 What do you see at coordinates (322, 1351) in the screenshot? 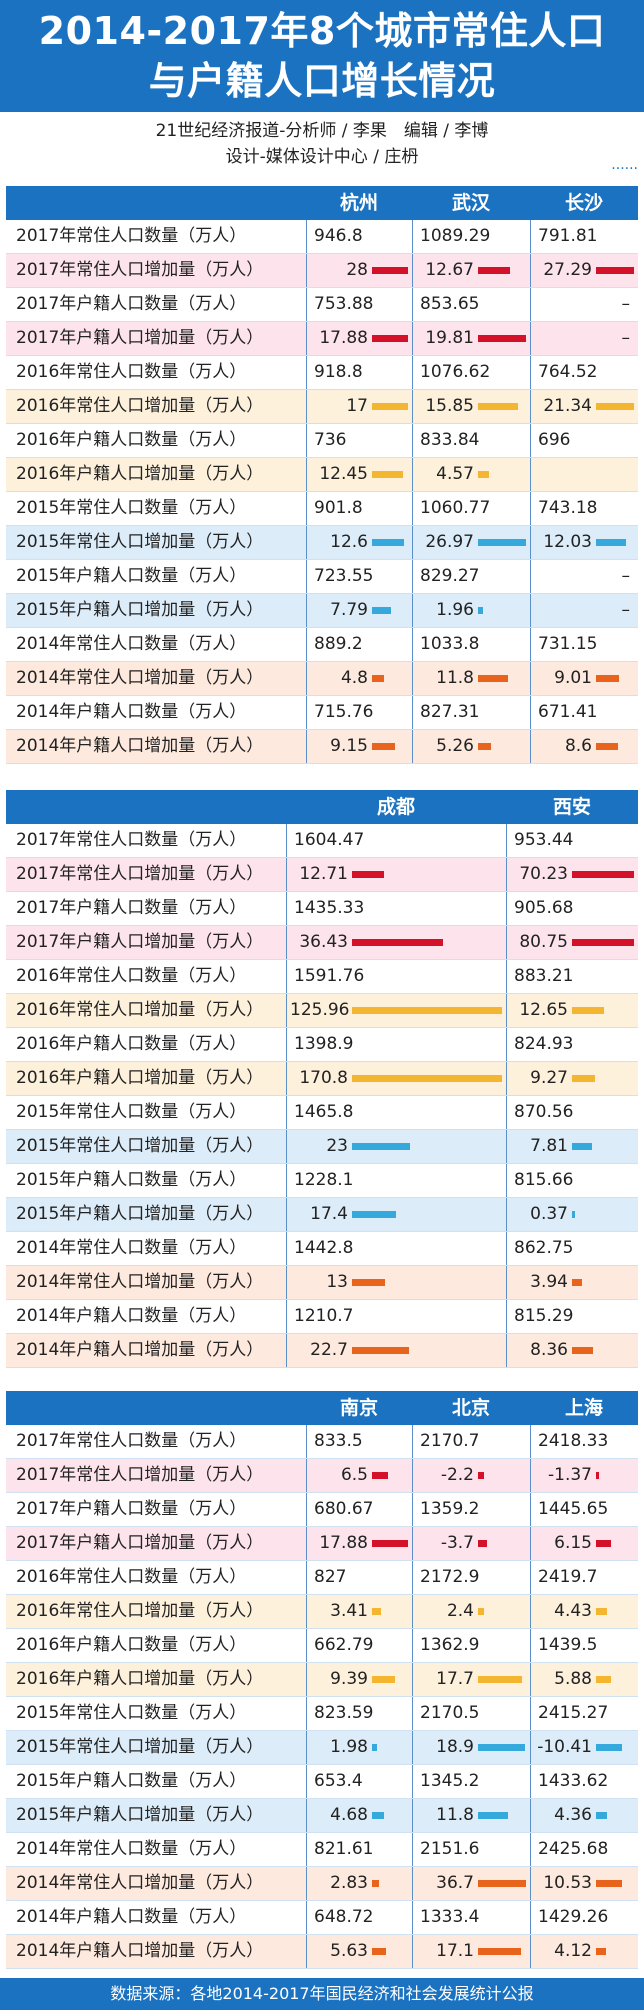
I see `table-row: 2014年户籍人口增加量（万人） 22.7 8.36` at bounding box center [322, 1351].